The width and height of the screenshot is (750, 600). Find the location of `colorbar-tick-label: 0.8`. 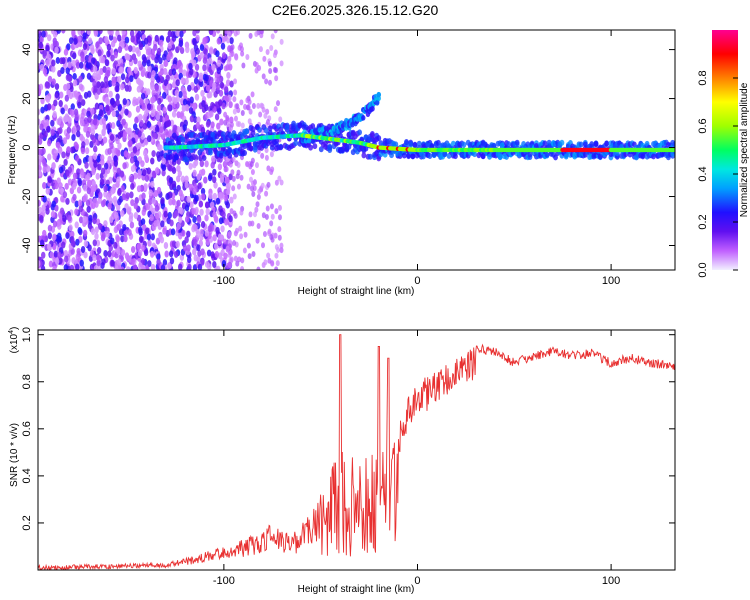

colorbar-tick-label: 0.8 is located at coordinates (703, 77).